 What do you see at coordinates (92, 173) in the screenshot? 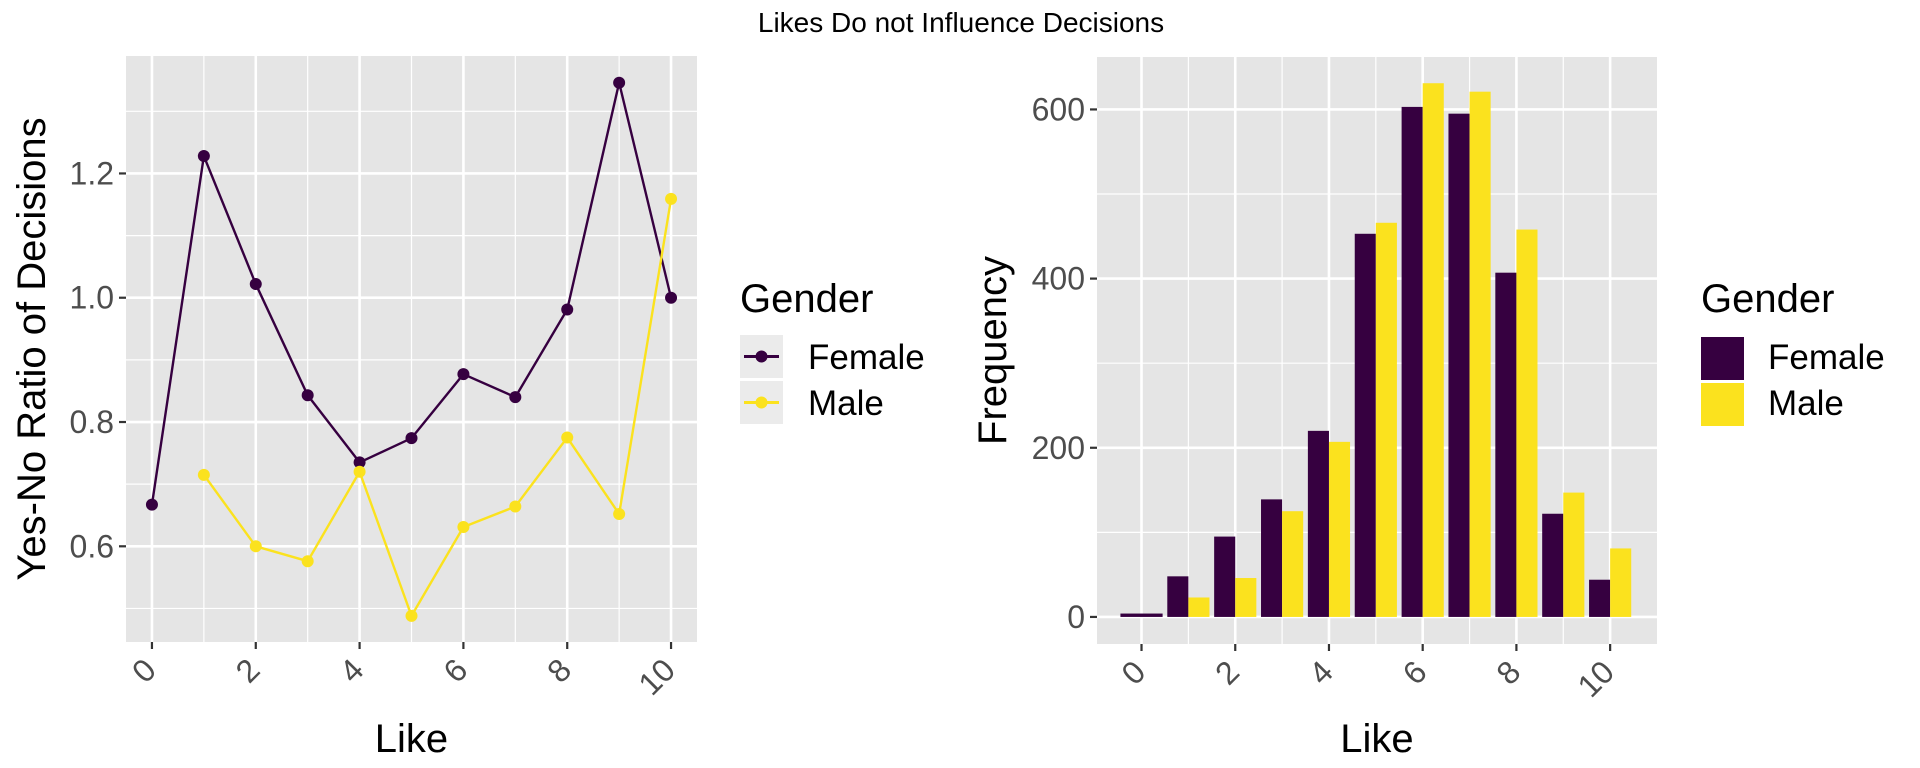
I see `y-tick-label: 1.2` at bounding box center [92, 173].